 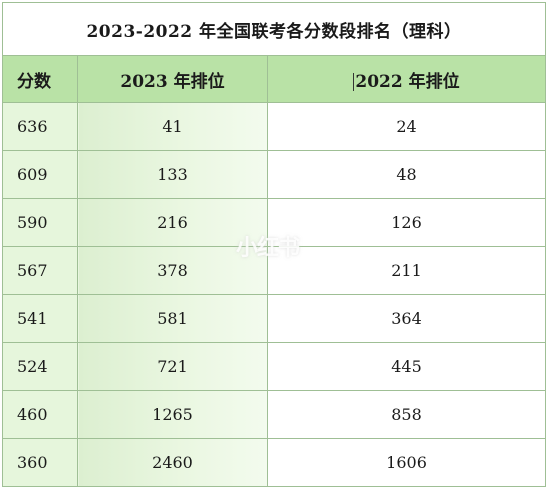 I want to click on score-cell: 636, so click(x=40, y=126).